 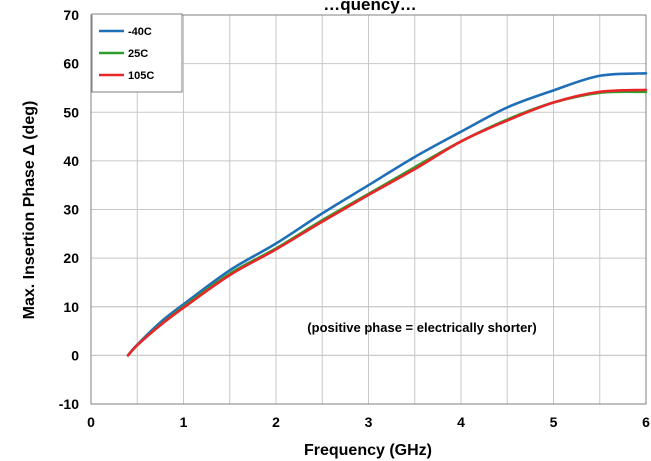 I want to click on y-tick-label: 70, so click(x=71, y=15).